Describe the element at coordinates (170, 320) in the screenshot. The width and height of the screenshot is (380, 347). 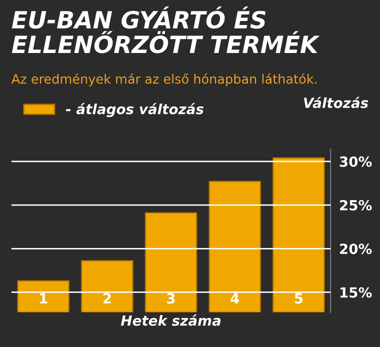
I see `x-axis-title: Hetek száma` at that location.